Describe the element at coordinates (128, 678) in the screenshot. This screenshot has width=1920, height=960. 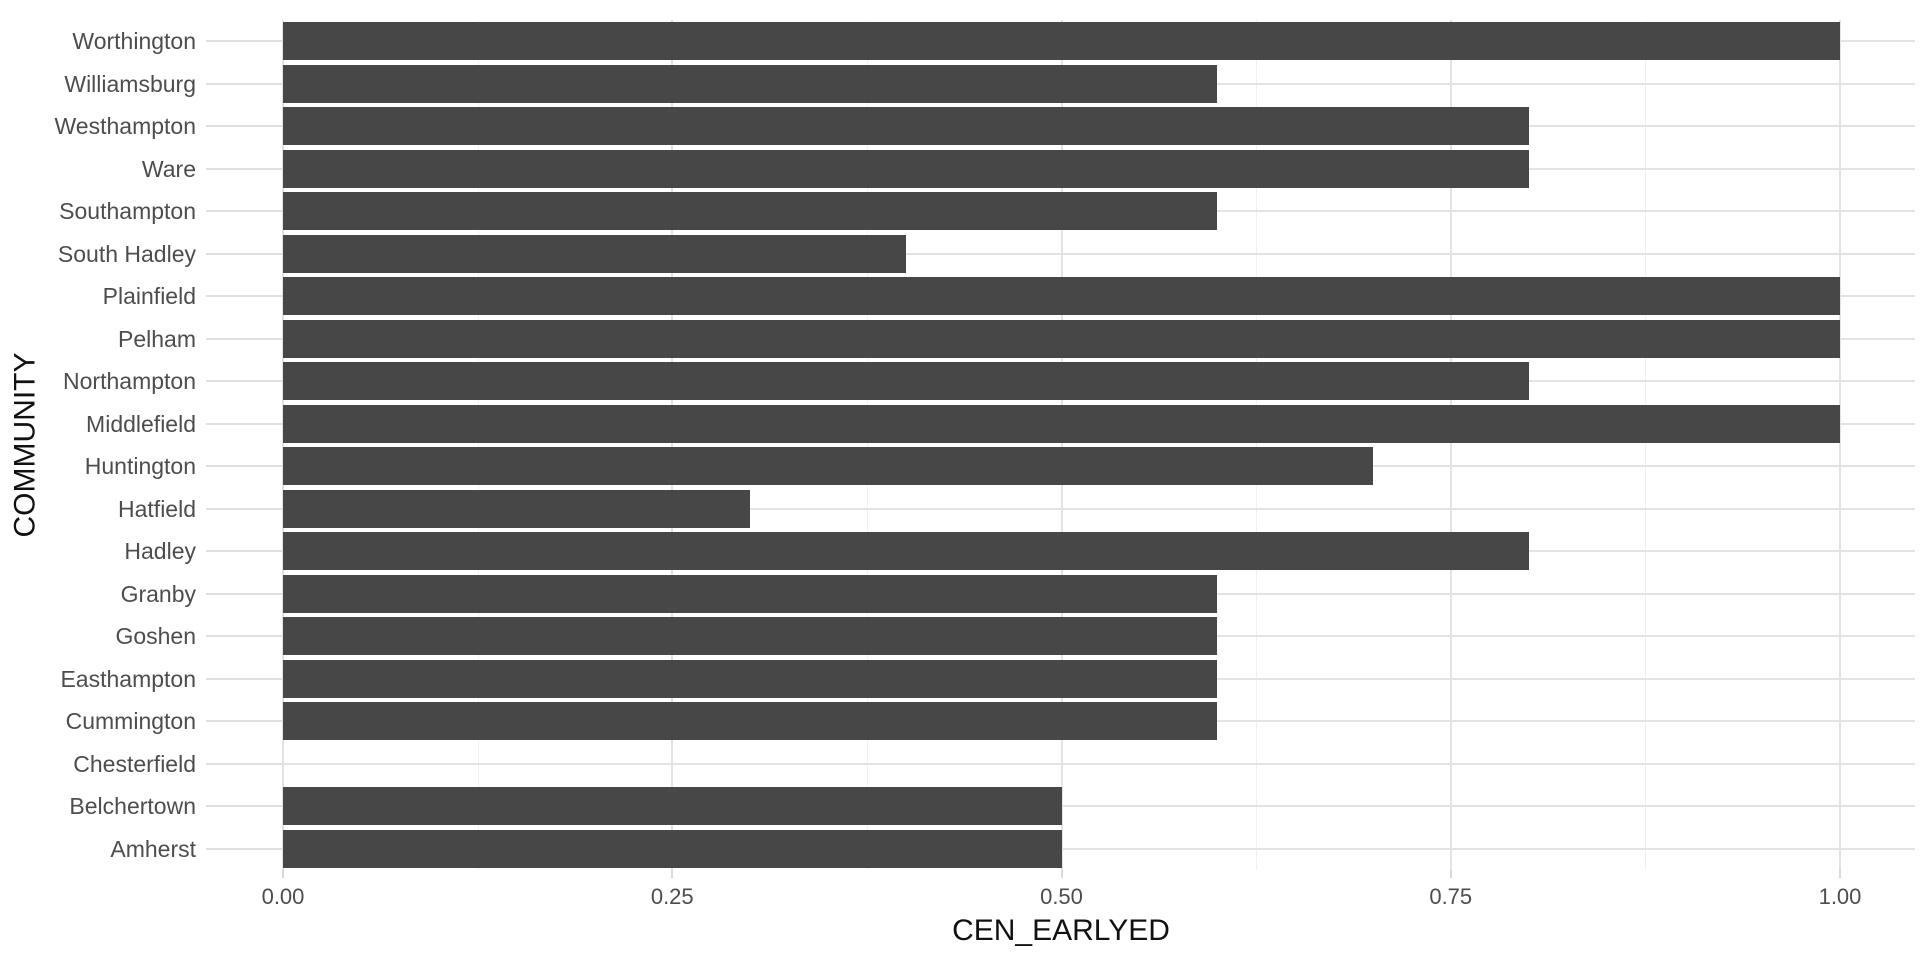
I see `y-axis-label: Easthampton` at that location.